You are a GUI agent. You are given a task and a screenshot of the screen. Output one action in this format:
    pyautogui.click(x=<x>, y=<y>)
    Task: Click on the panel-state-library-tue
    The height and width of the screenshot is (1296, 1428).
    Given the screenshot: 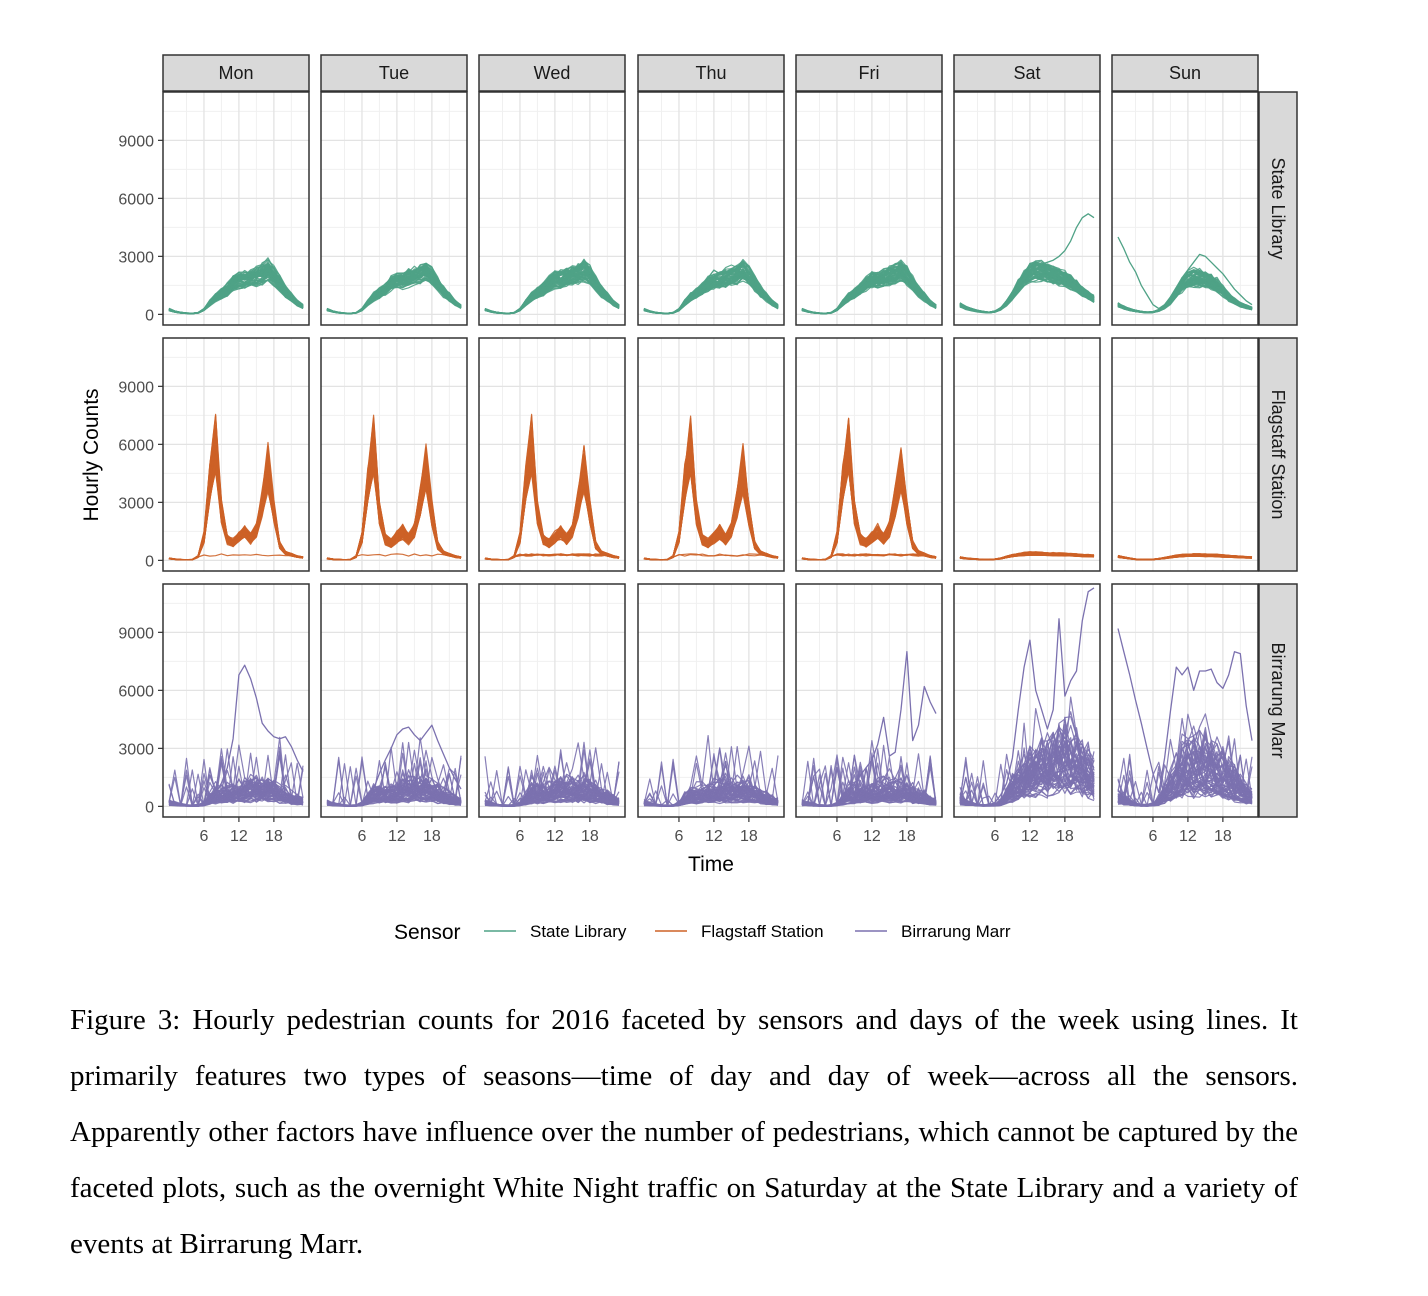 What is the action you would take?
    pyautogui.click(x=394, y=208)
    